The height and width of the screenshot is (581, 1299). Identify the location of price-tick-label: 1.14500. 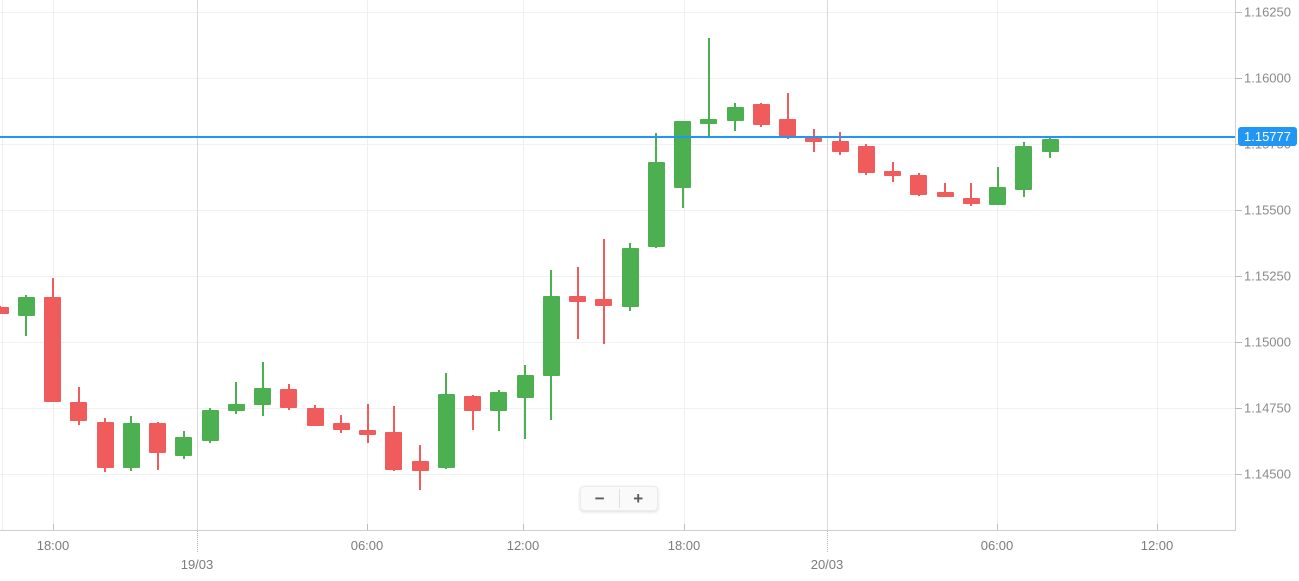
(1267, 474).